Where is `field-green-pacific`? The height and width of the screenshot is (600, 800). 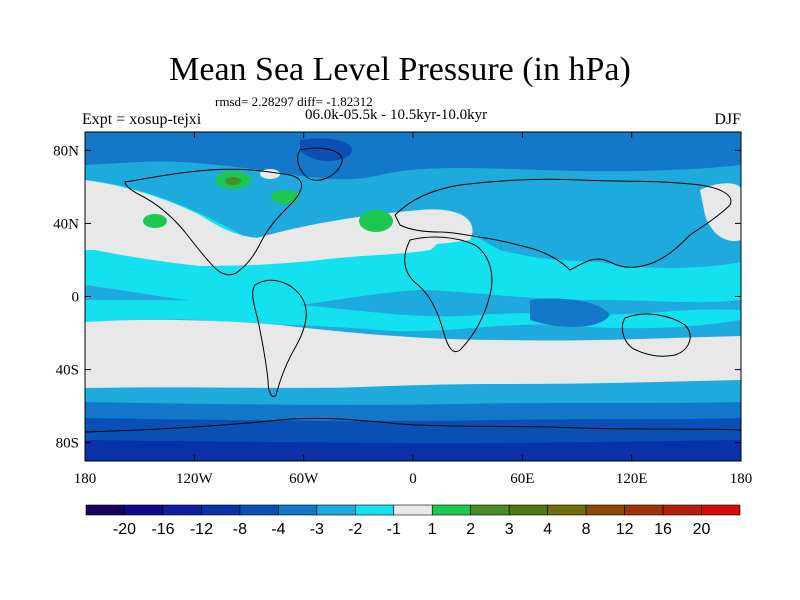 field-green-pacific is located at coordinates (155, 221).